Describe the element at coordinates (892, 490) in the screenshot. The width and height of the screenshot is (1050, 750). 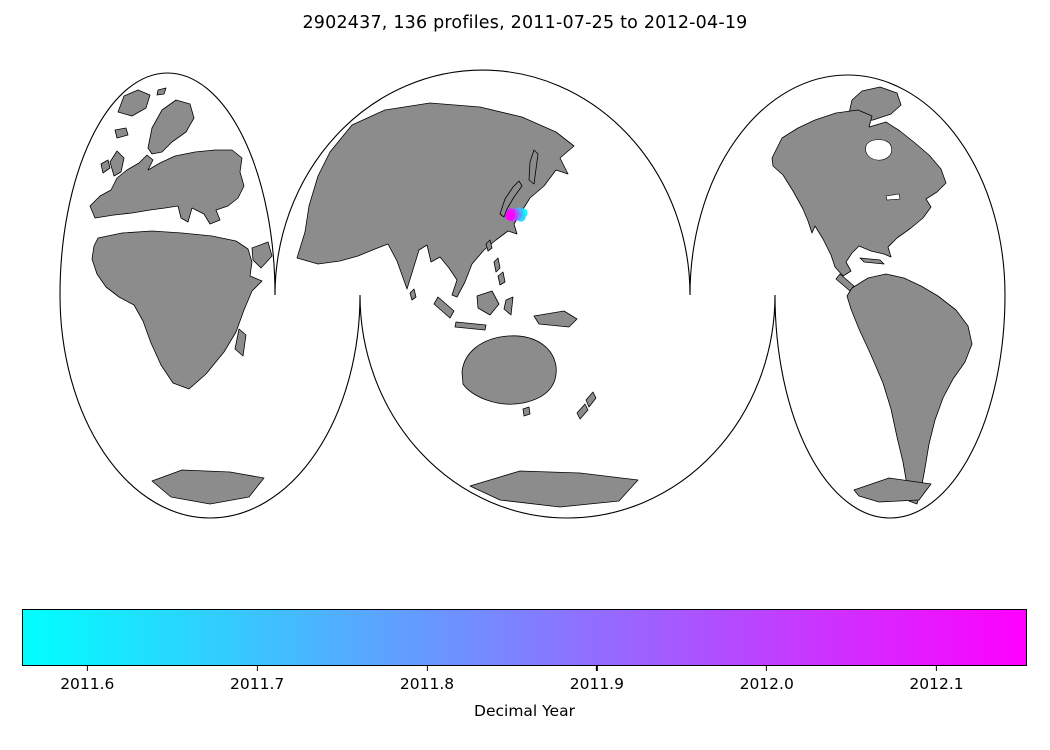
I see `landmass-antarctica-east` at that location.